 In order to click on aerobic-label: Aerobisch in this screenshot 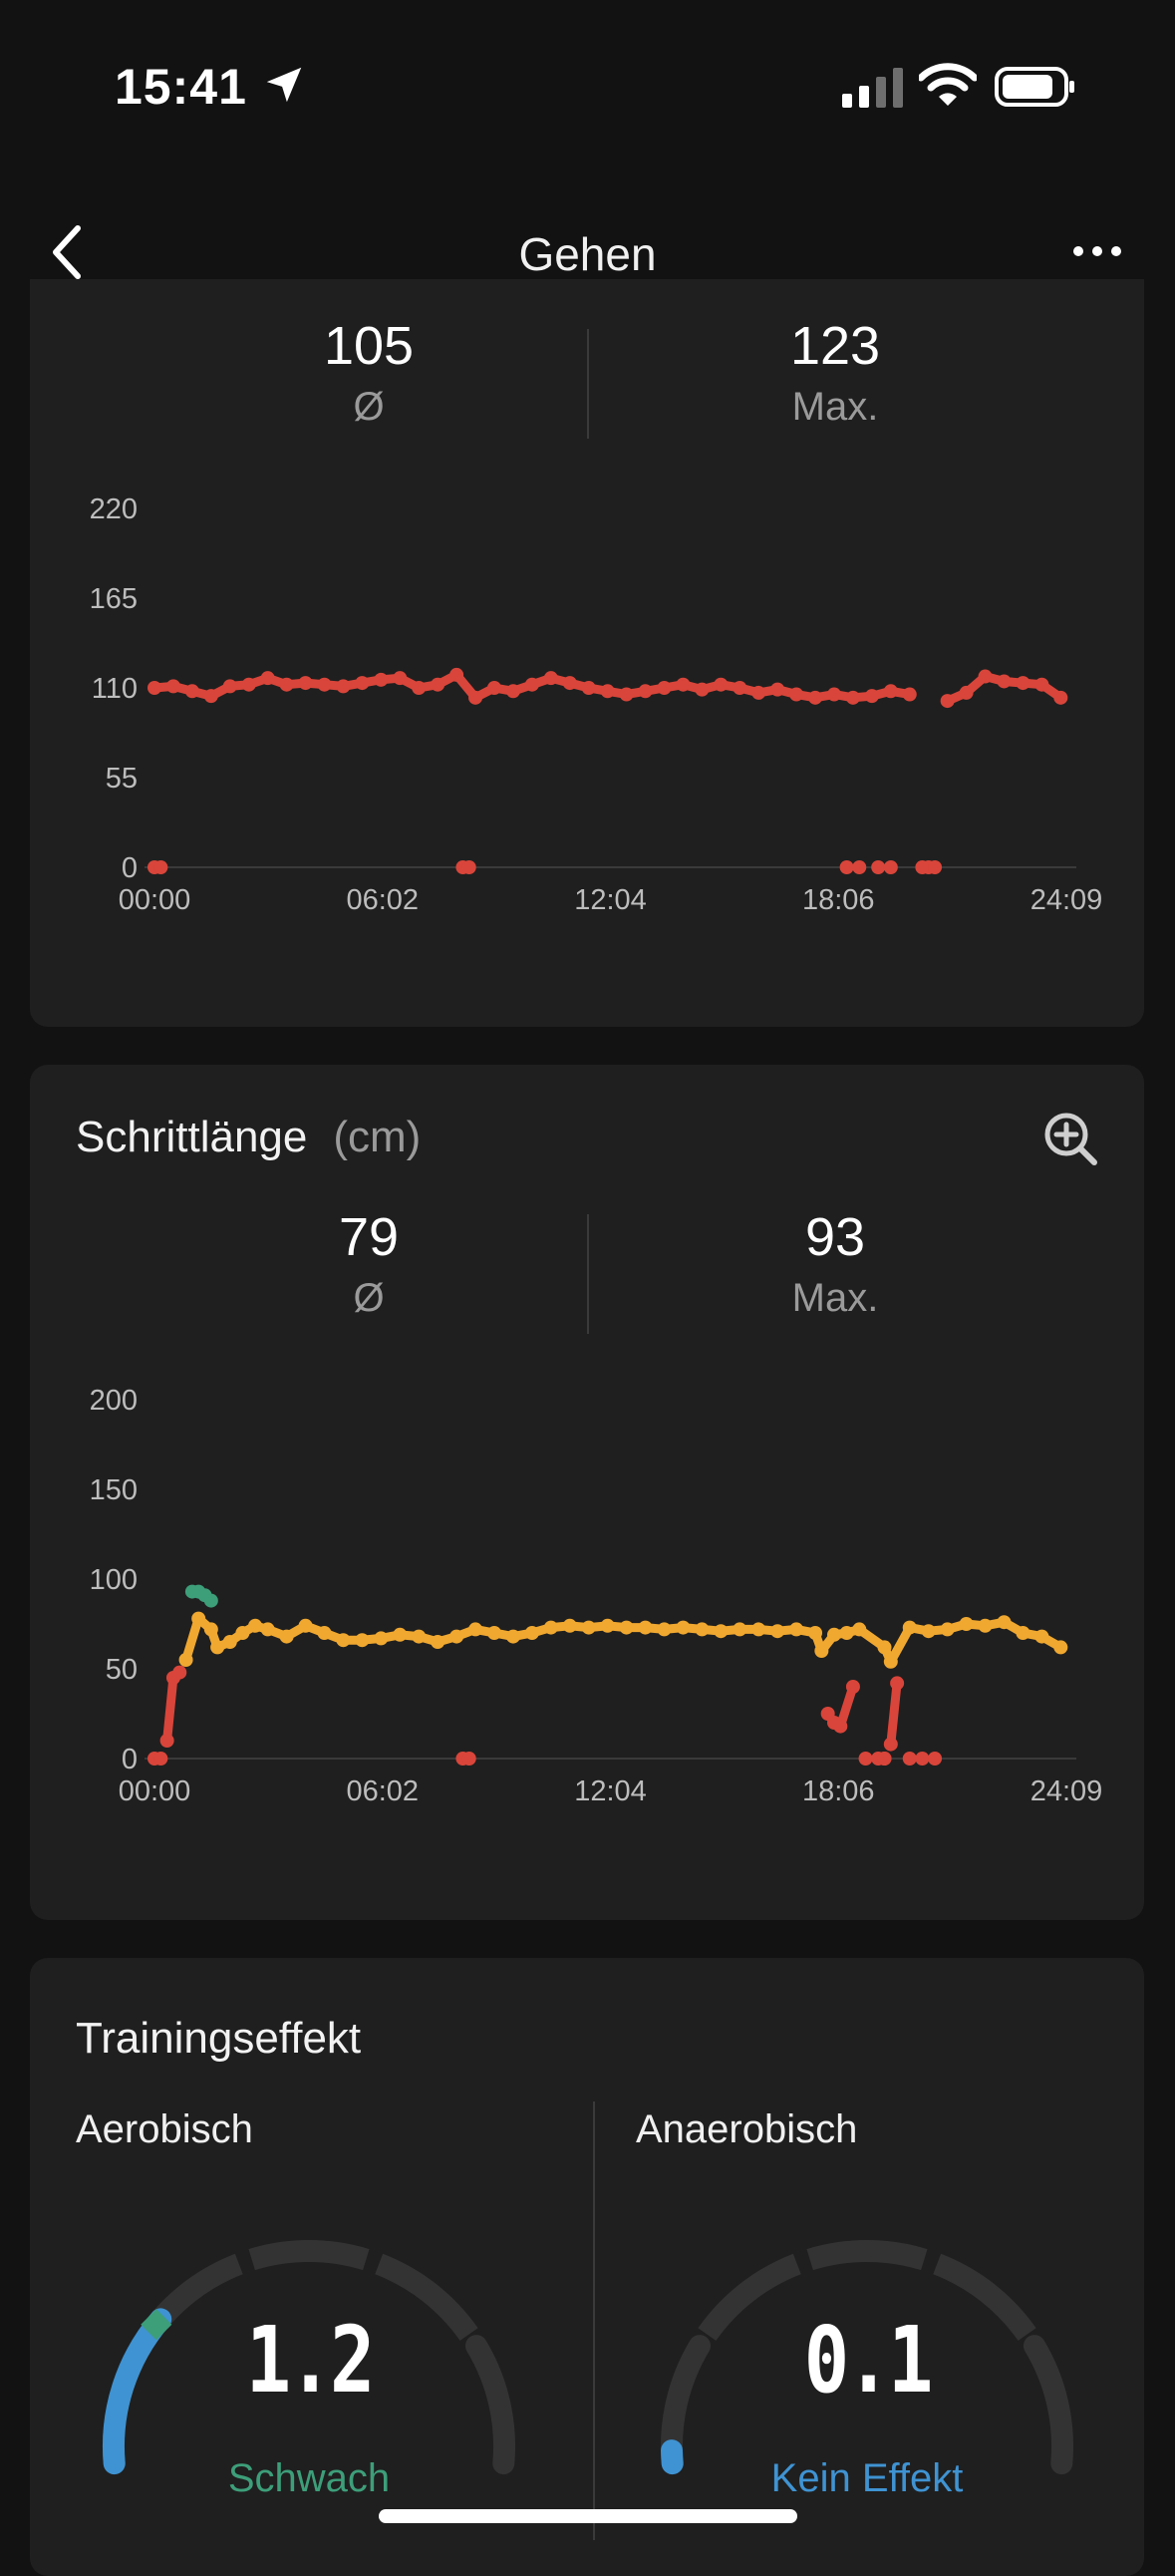, I will do `click(164, 2129)`.